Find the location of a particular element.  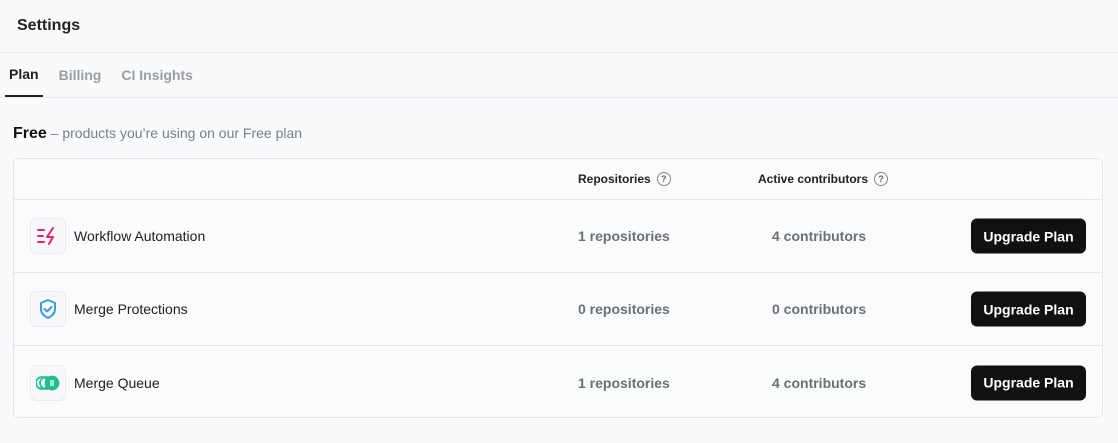

page-header: Settings is located at coordinates (559, 26).